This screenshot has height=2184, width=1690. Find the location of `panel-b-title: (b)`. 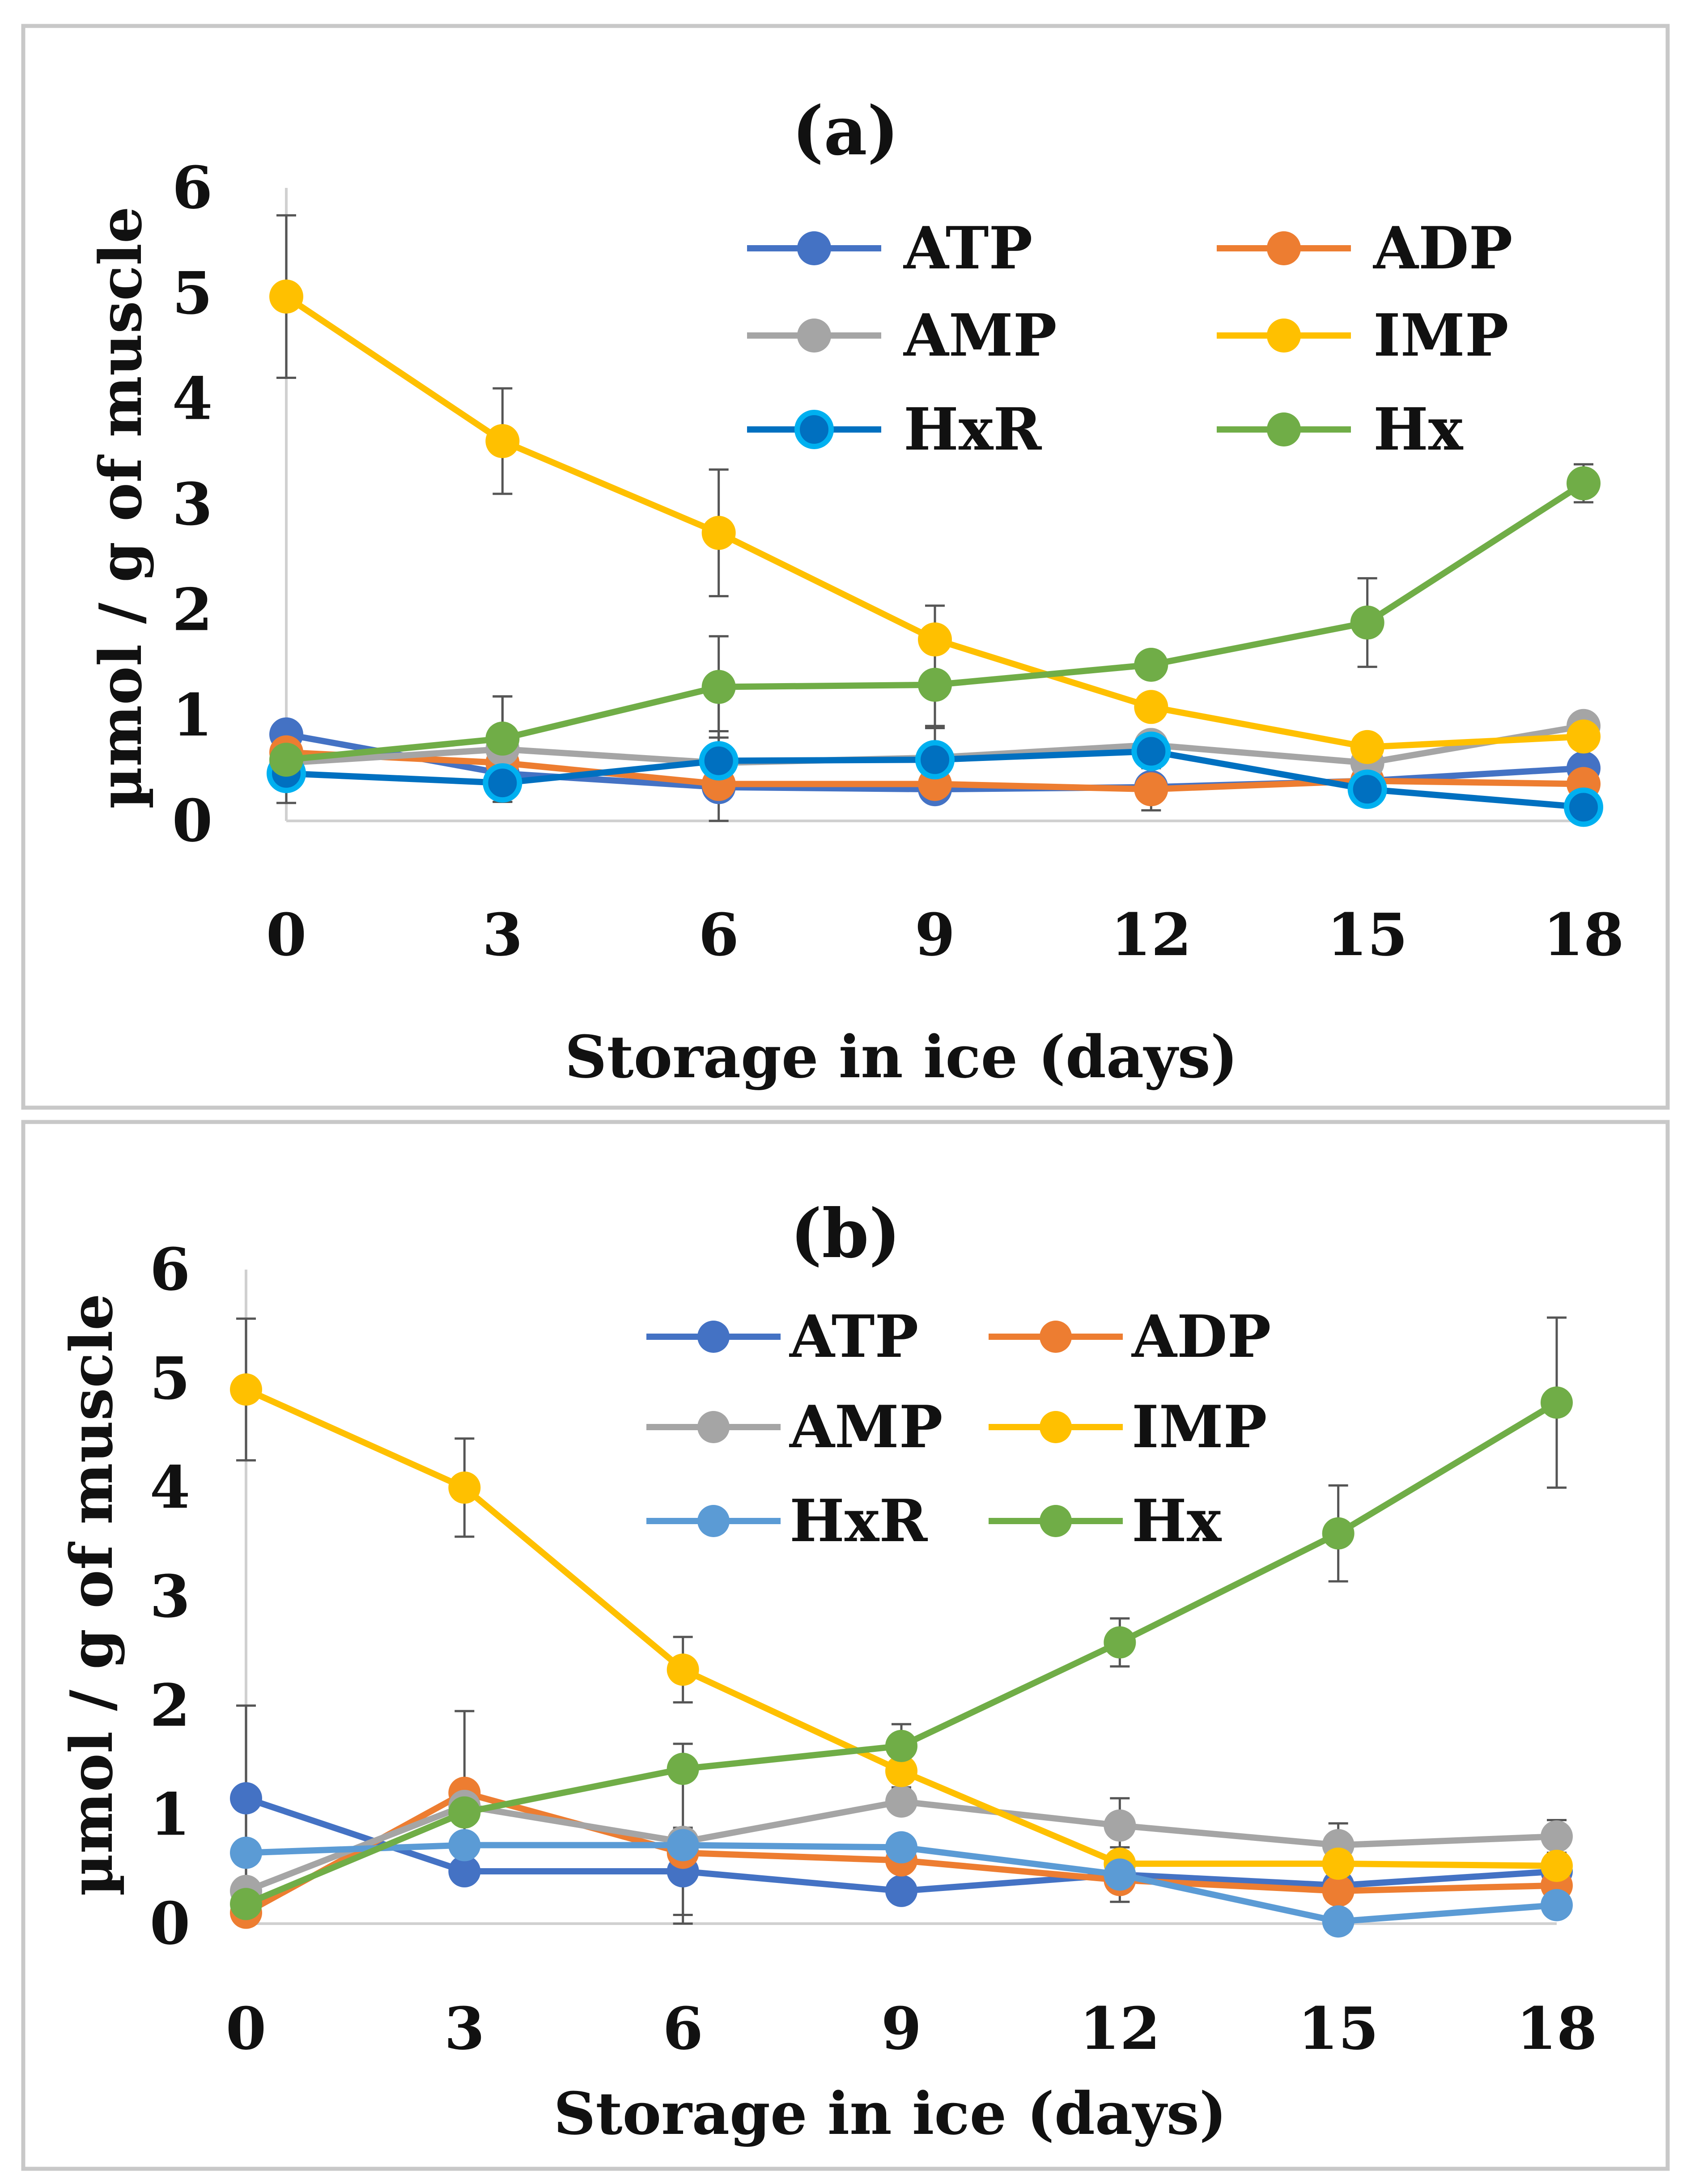

panel-b-title: (b) is located at coordinates (845, 1233).